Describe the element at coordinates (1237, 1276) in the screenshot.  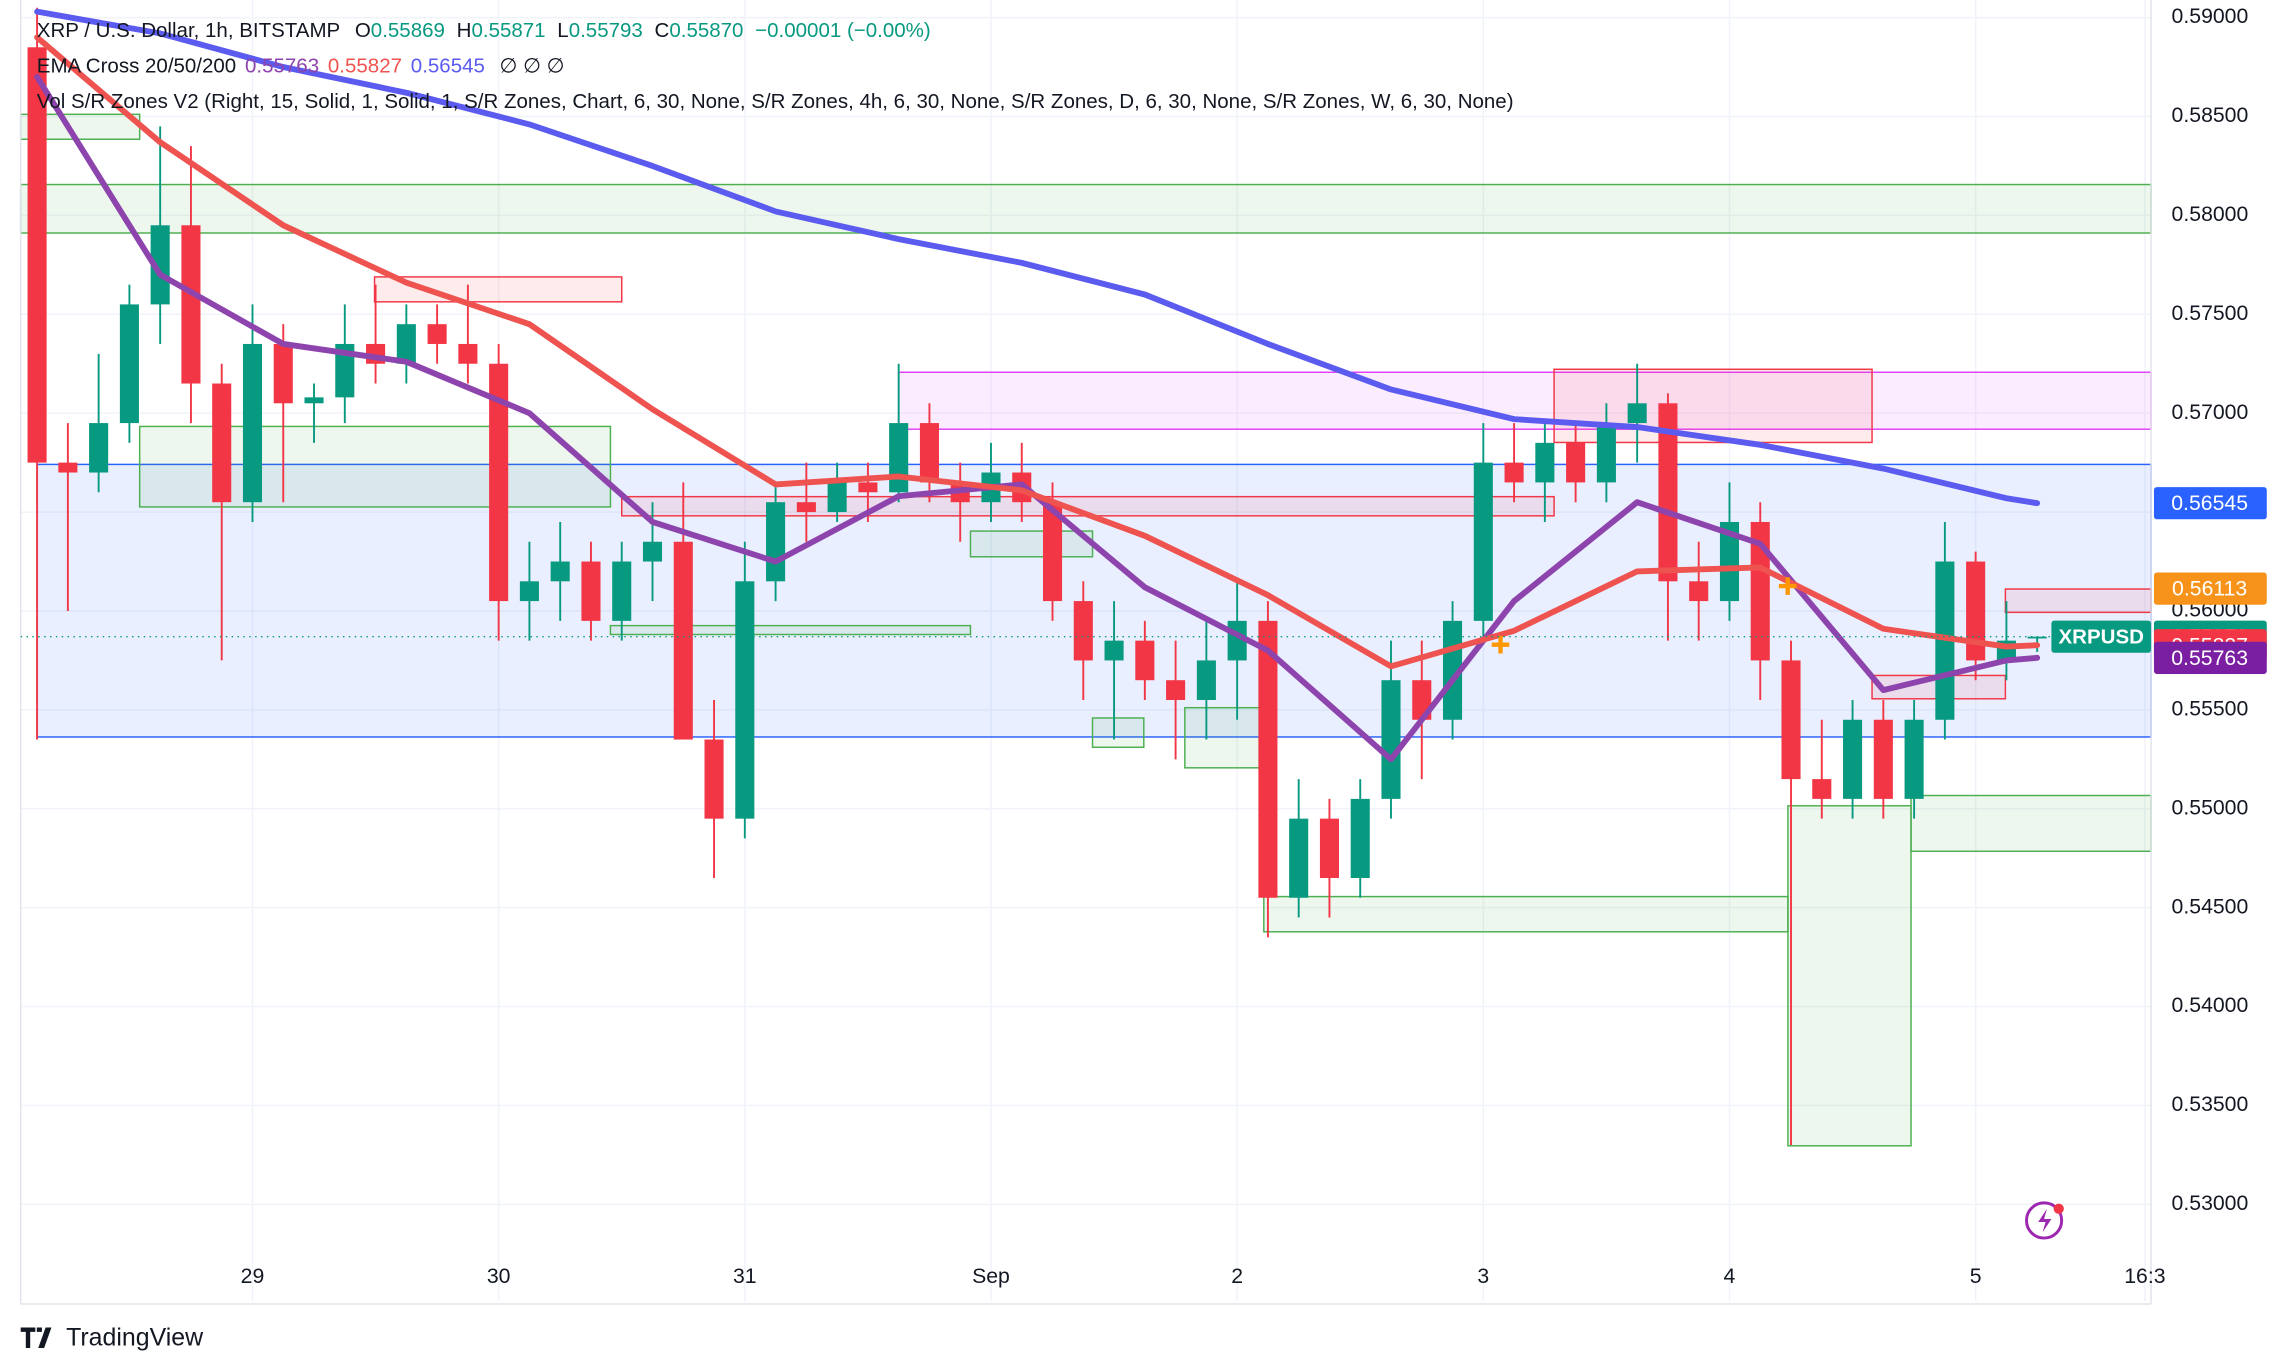
I see `x-tick-label: 2` at that location.